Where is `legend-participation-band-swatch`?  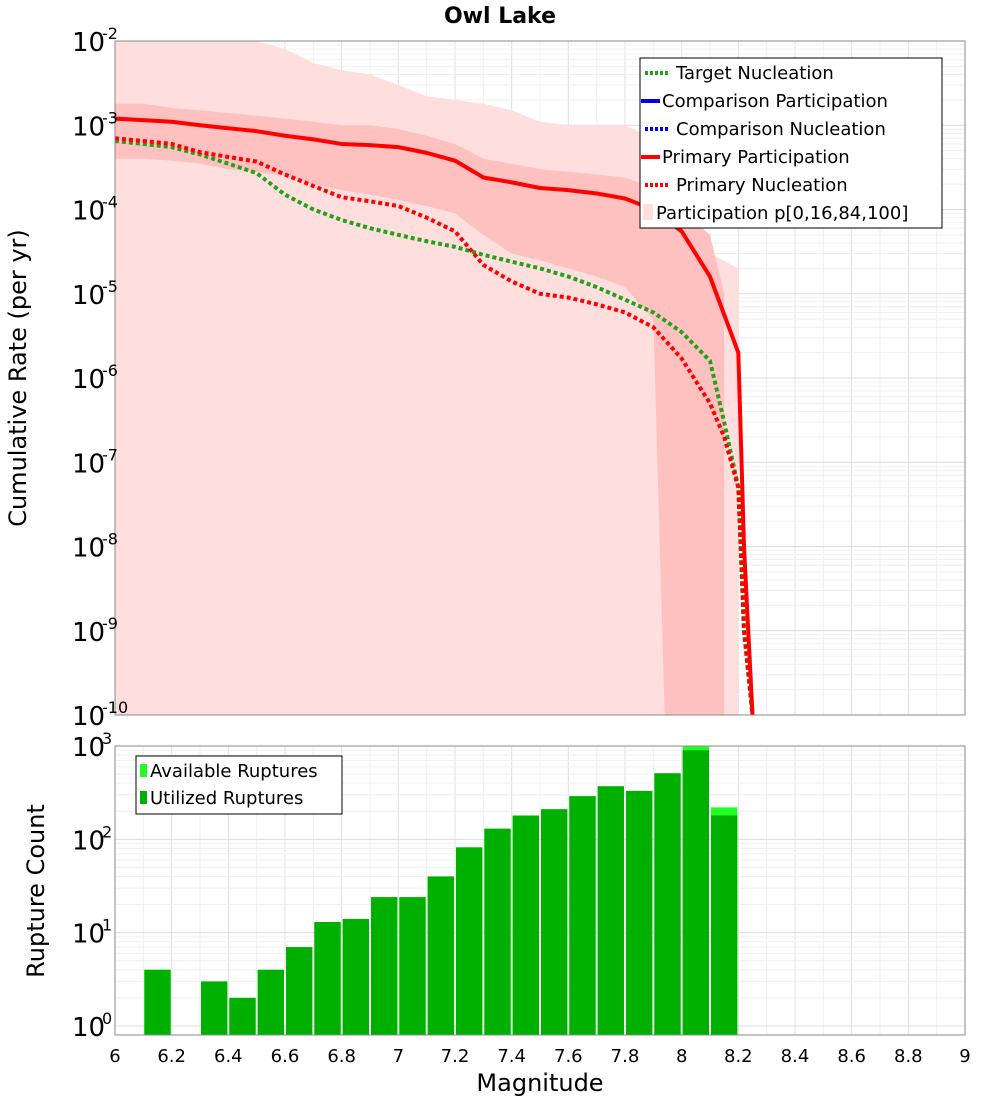
legend-participation-band-swatch is located at coordinates (648, 212).